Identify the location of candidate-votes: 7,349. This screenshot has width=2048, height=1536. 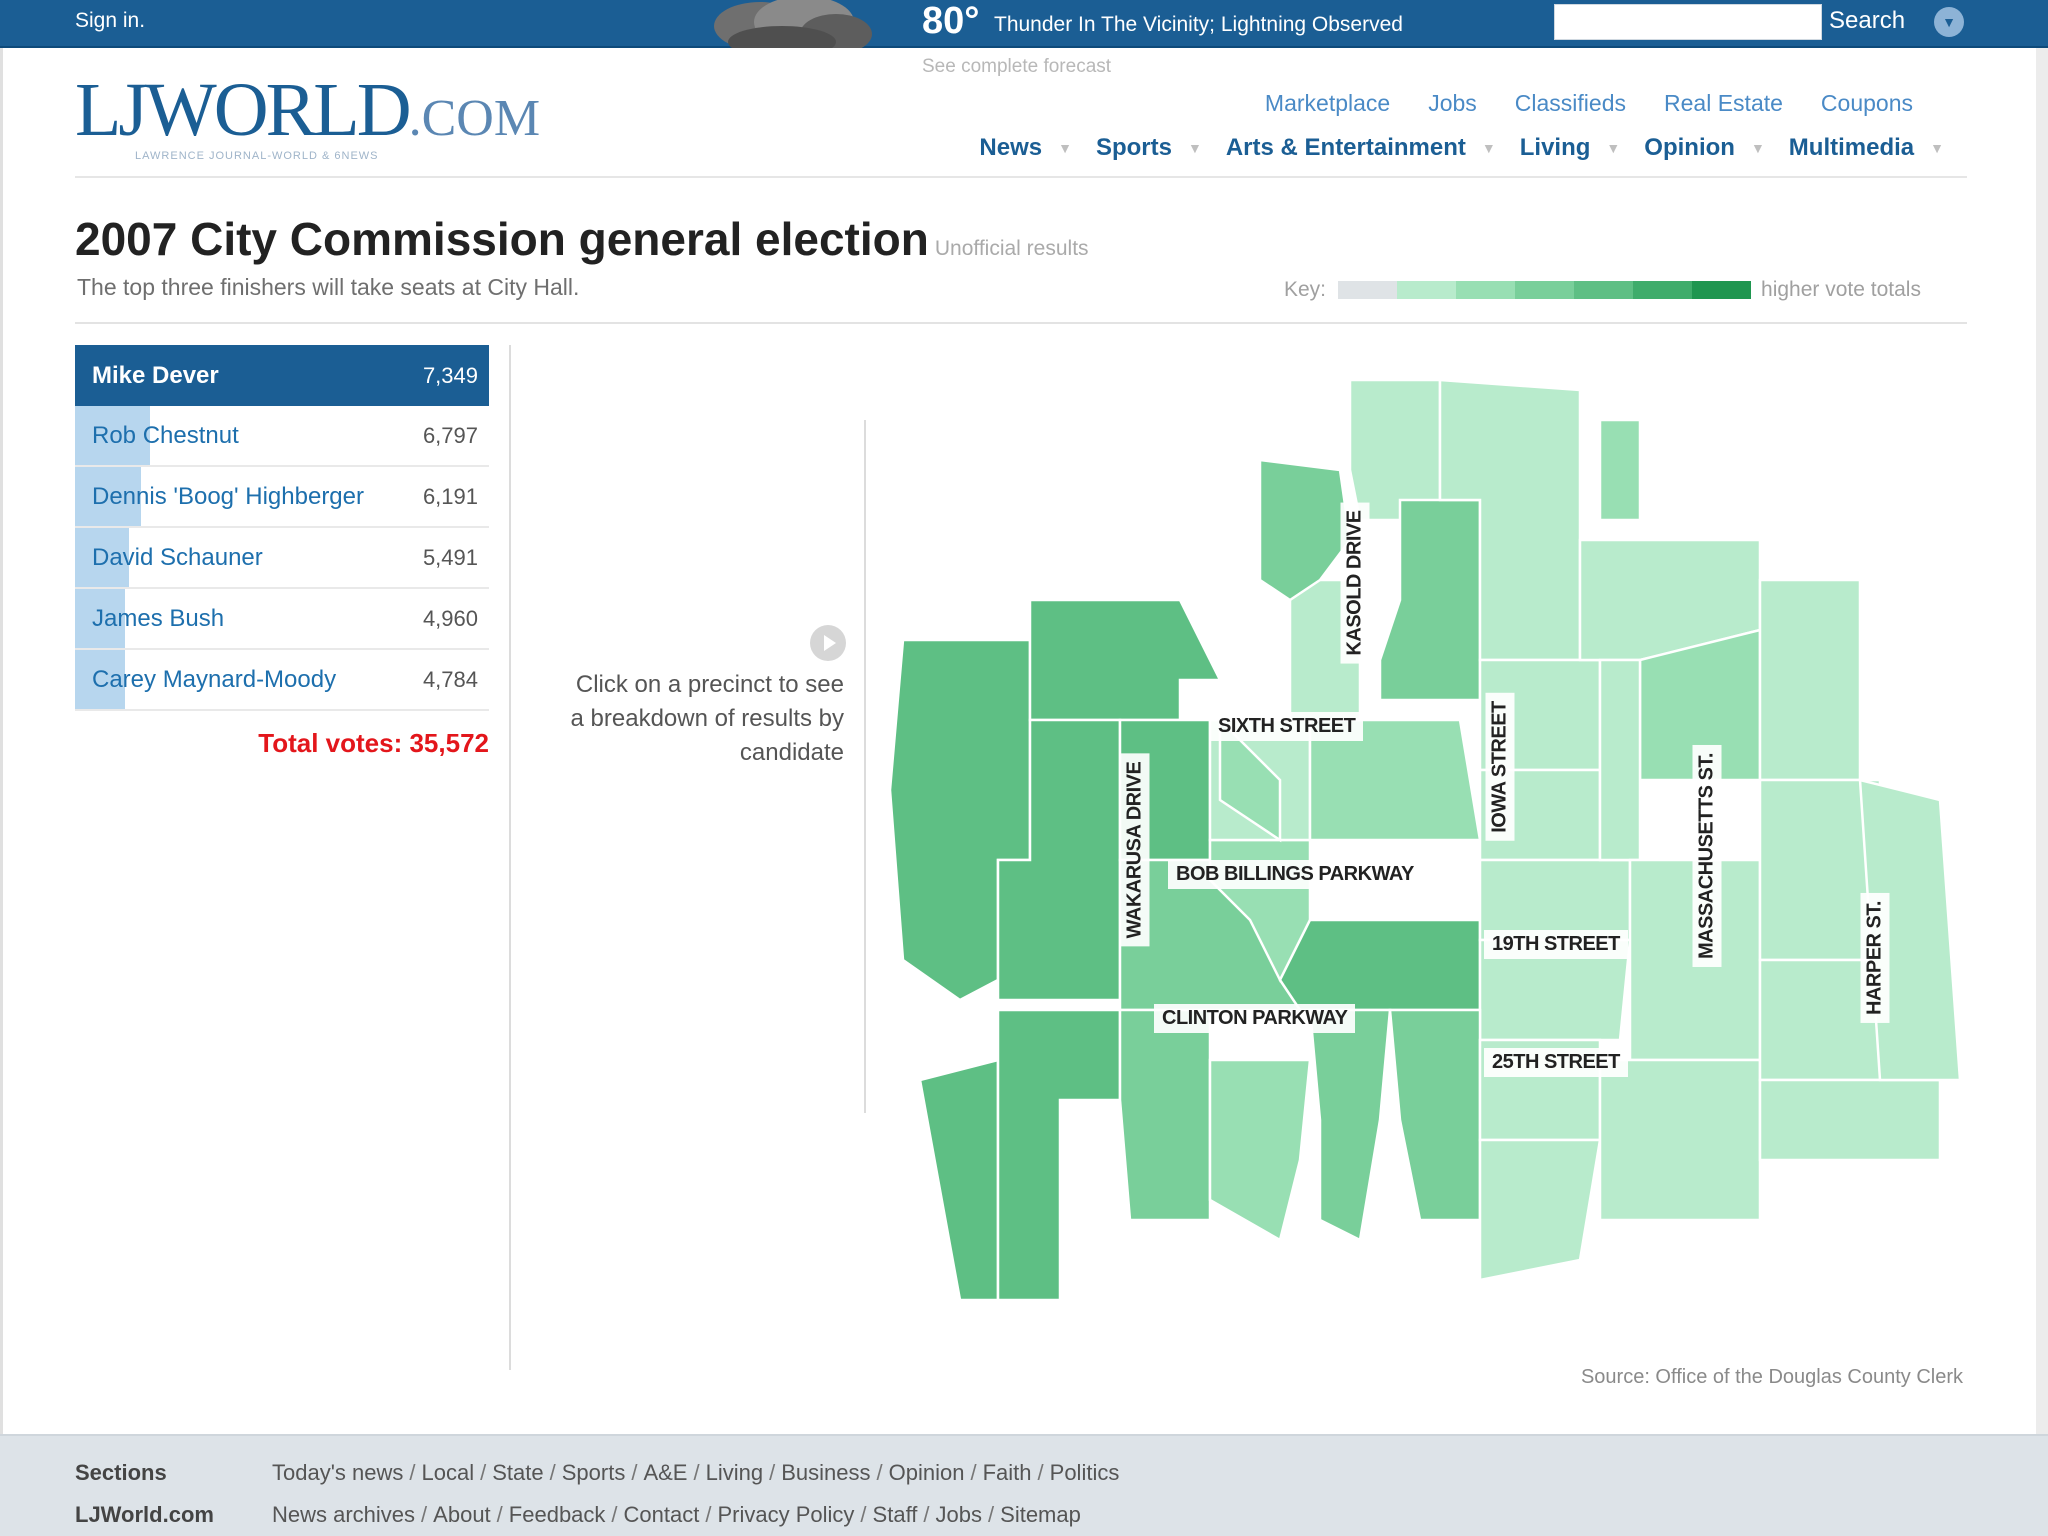
(450, 375).